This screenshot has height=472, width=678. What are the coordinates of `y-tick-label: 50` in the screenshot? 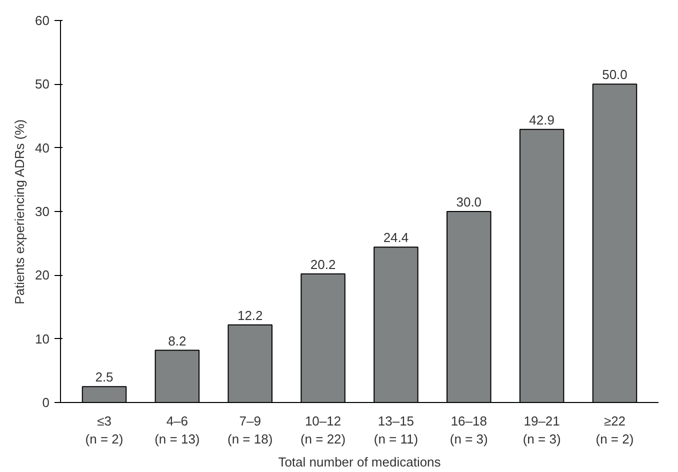 It's located at (42, 84).